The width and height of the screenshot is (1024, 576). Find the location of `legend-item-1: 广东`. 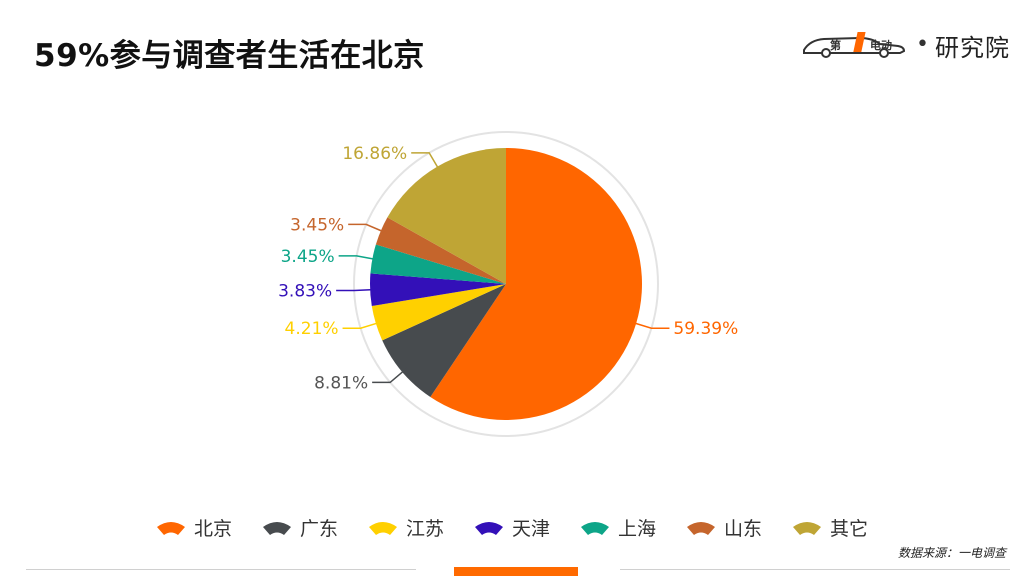

legend-item-1: 广东 is located at coordinates (300, 527).